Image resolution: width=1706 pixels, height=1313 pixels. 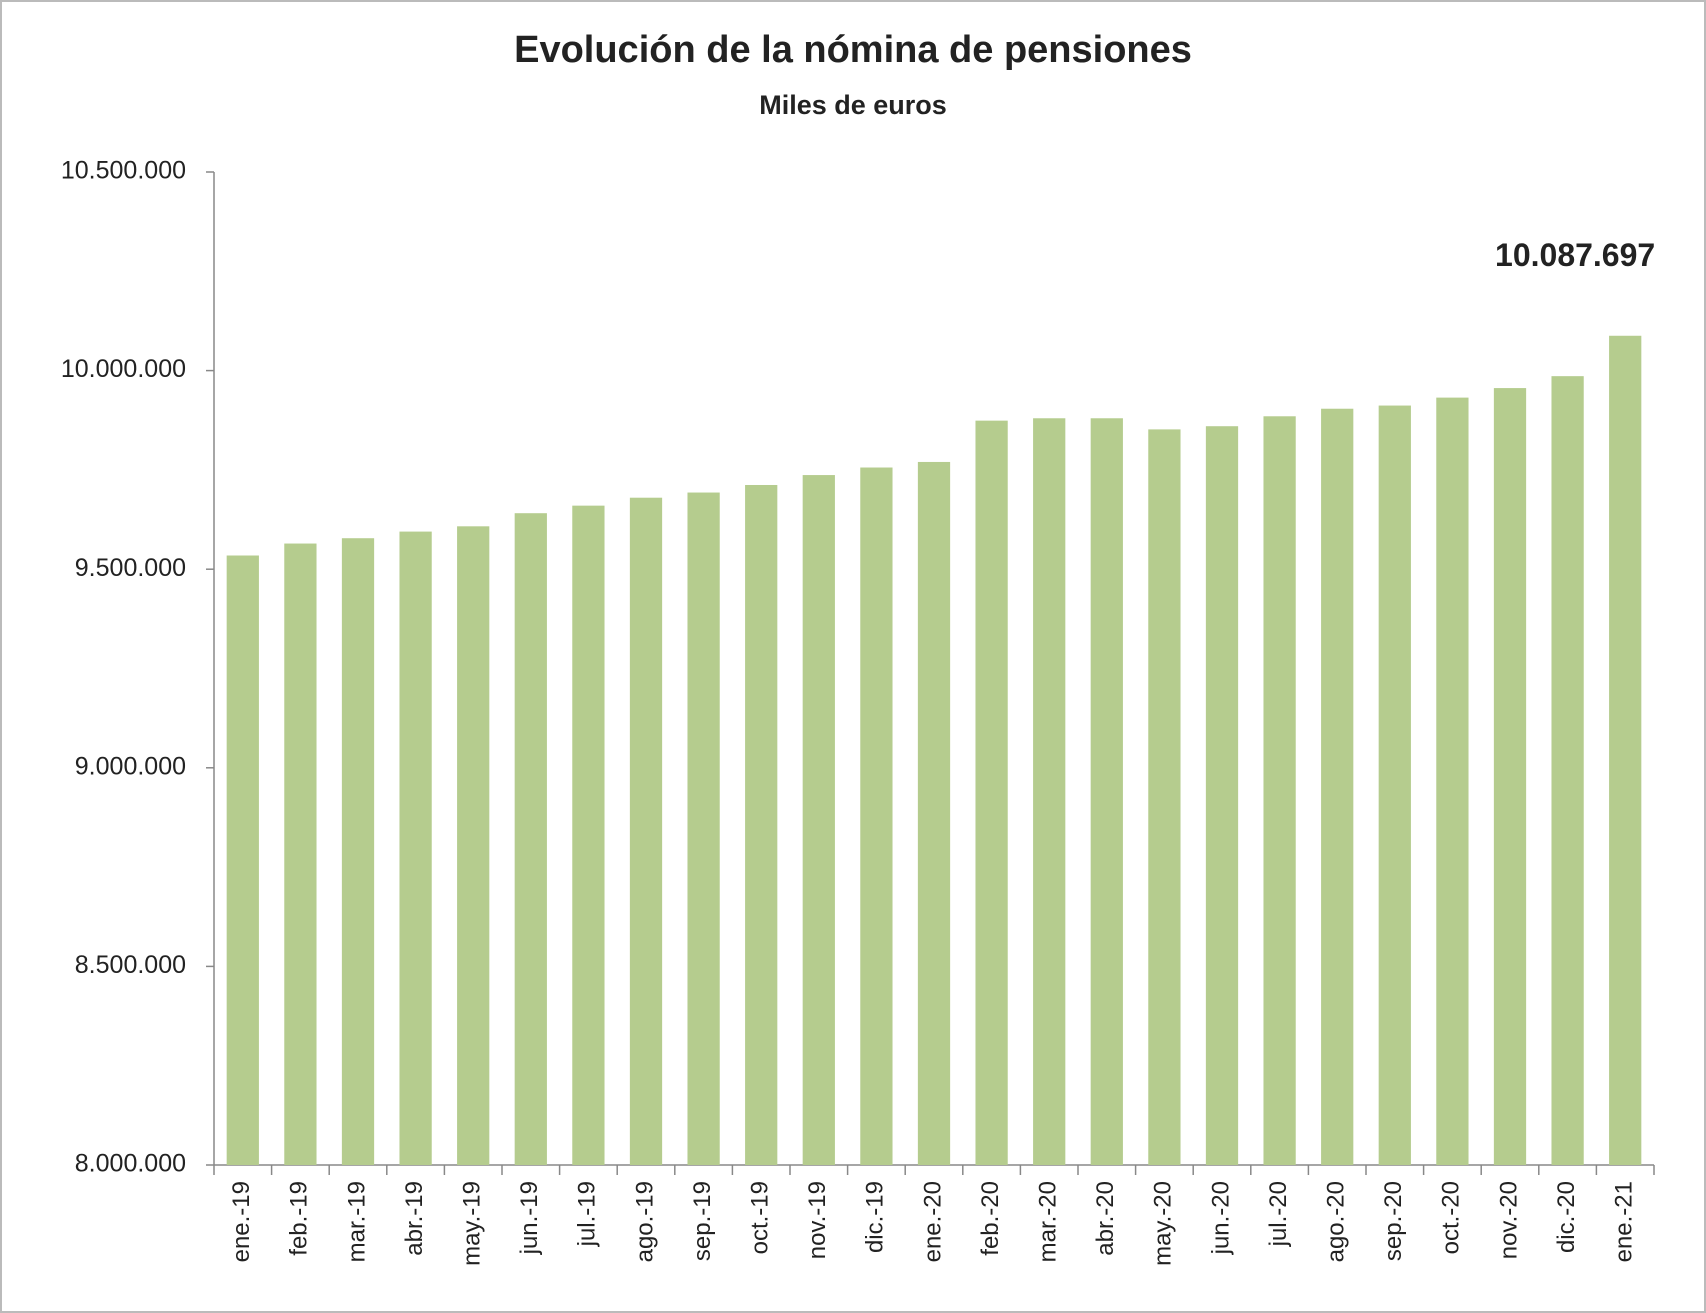 What do you see at coordinates (1105, 1218) in the screenshot?
I see `x-tick-label: abr.-20` at bounding box center [1105, 1218].